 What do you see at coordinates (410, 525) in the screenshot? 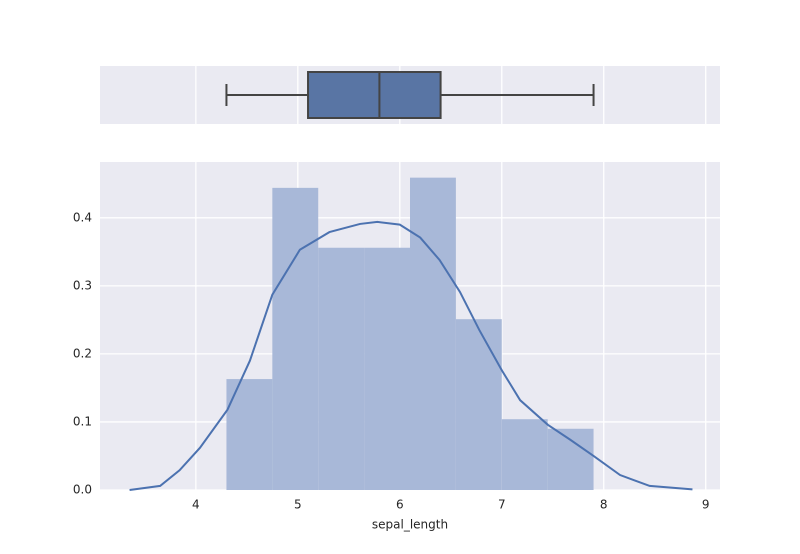
I see `x-axis-label: sepal_length` at bounding box center [410, 525].